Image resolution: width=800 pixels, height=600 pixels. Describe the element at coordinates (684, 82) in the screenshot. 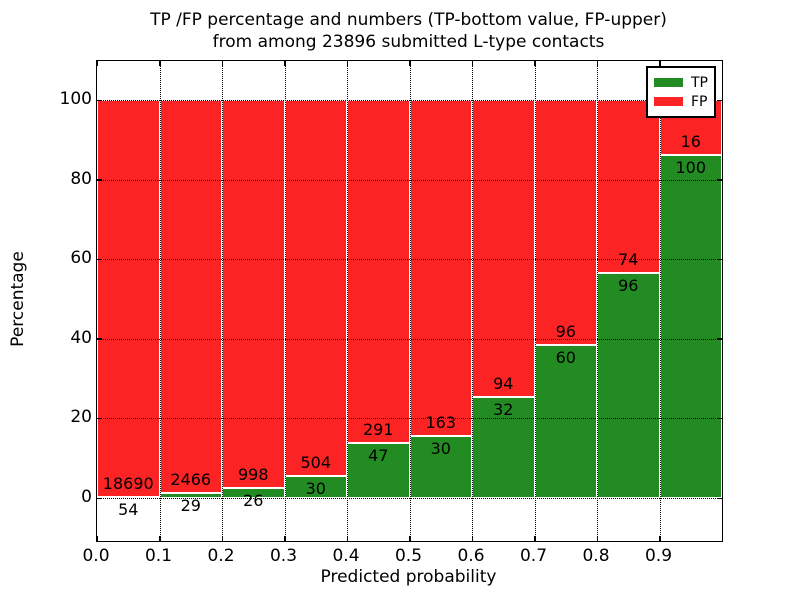

I see `legend-item: TP` at that location.